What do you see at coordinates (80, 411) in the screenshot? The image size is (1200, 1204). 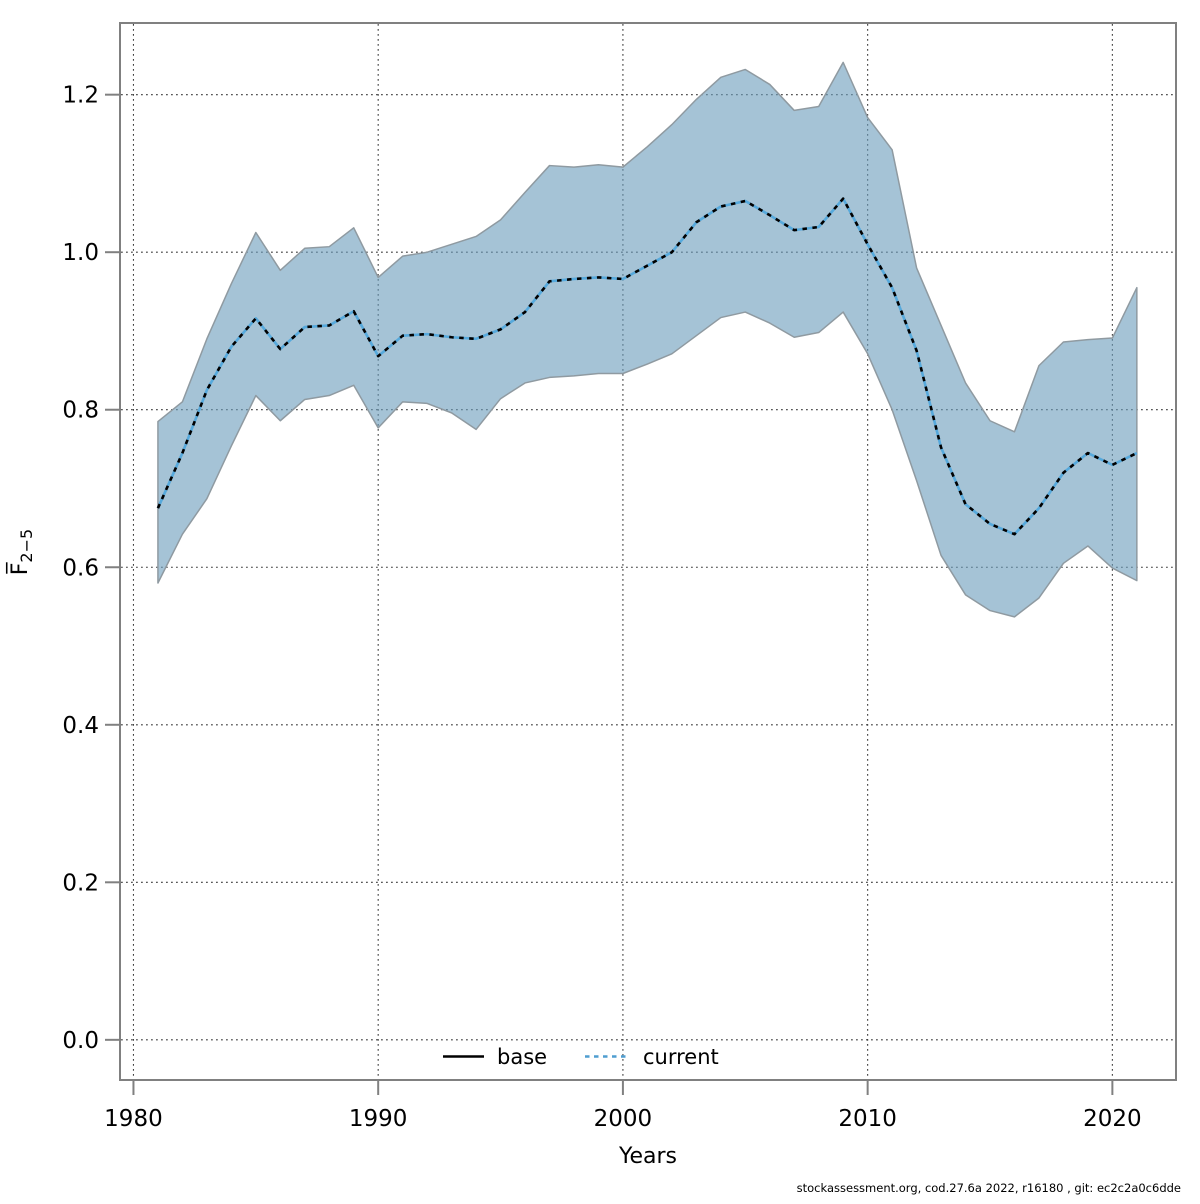 I see `y-tick-label: 0.8` at bounding box center [80, 411].